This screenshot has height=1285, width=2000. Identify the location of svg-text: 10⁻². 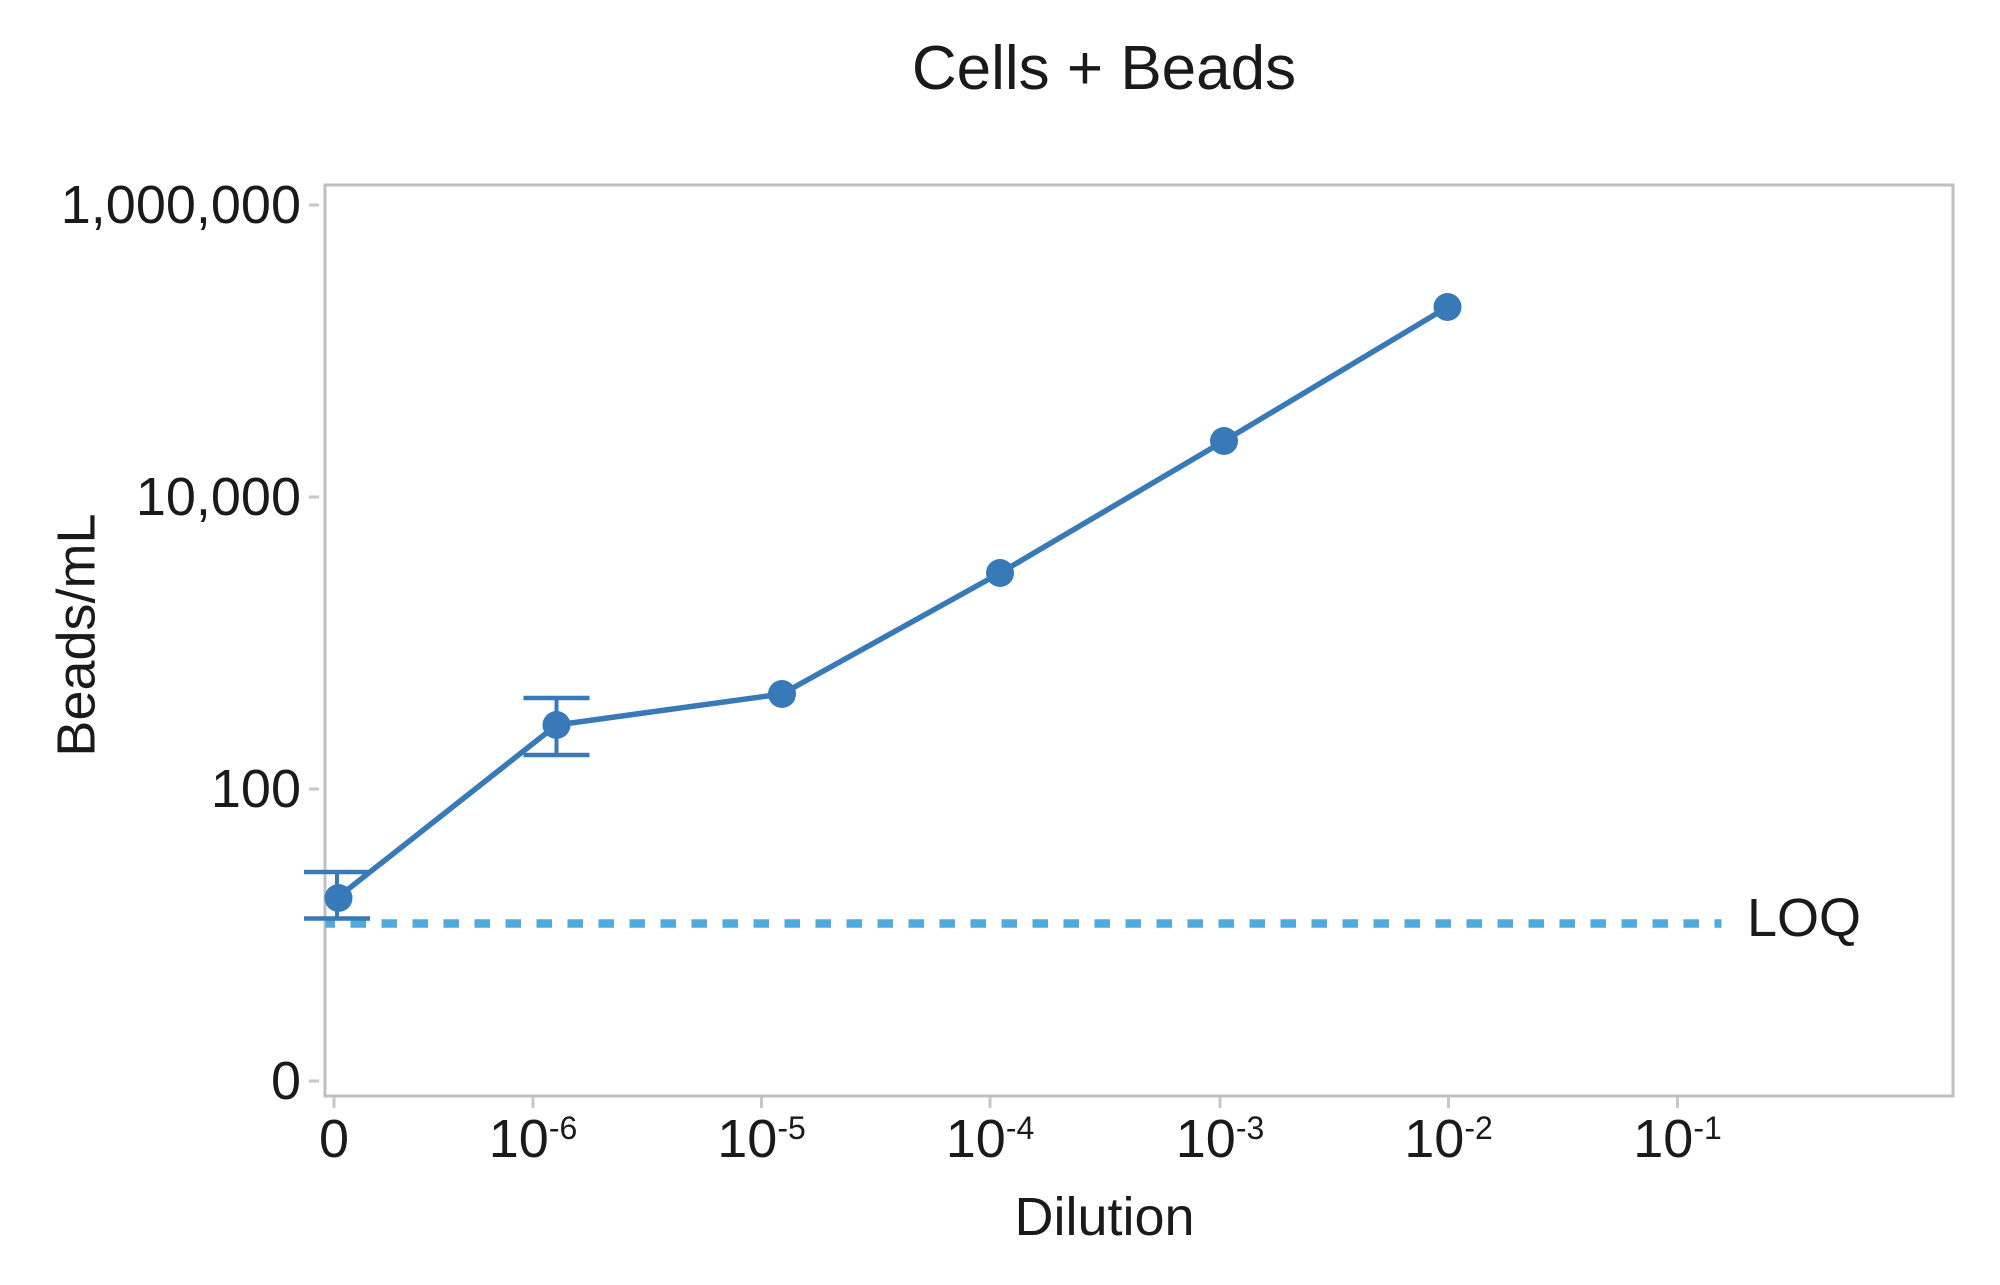
(1448, 1139).